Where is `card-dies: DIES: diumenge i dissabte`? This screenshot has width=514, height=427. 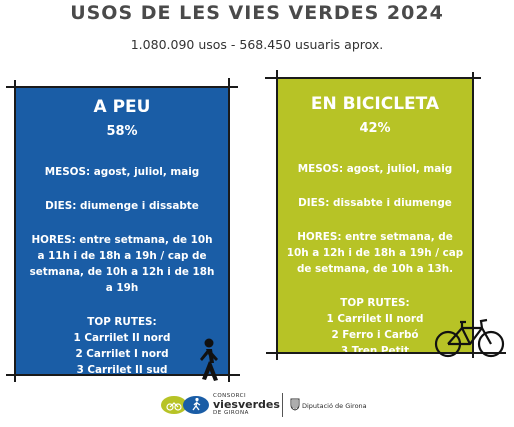 card-dies: DIES: diumenge i dissabte is located at coordinates (122, 206).